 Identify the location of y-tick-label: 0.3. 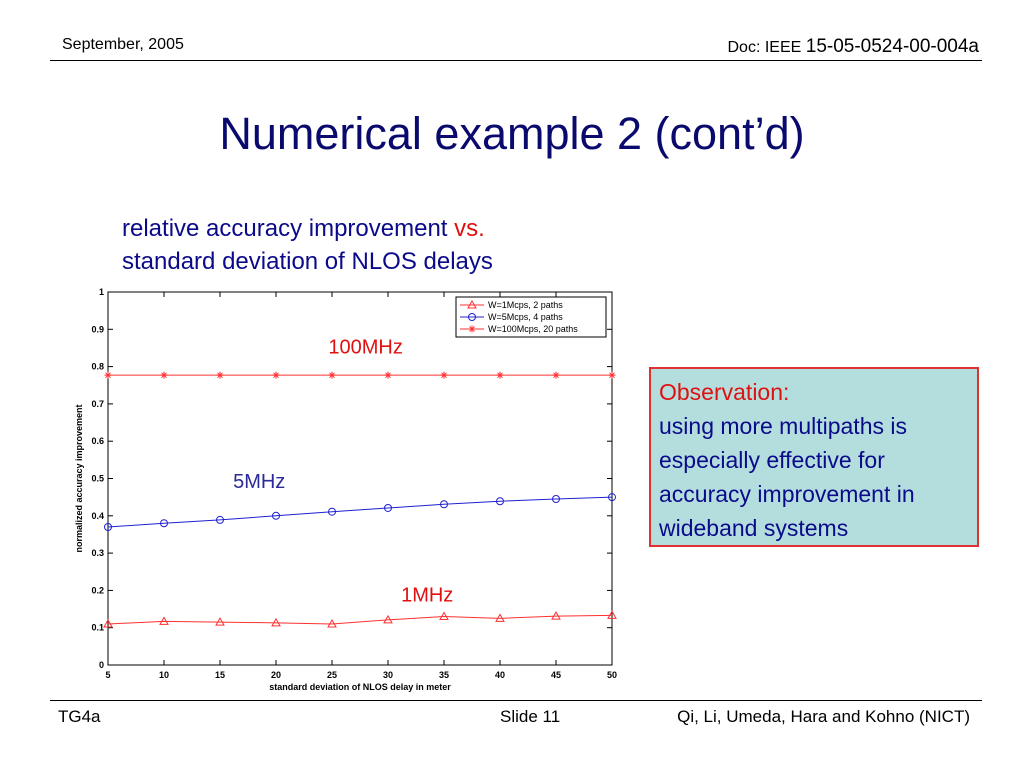
(97, 553).